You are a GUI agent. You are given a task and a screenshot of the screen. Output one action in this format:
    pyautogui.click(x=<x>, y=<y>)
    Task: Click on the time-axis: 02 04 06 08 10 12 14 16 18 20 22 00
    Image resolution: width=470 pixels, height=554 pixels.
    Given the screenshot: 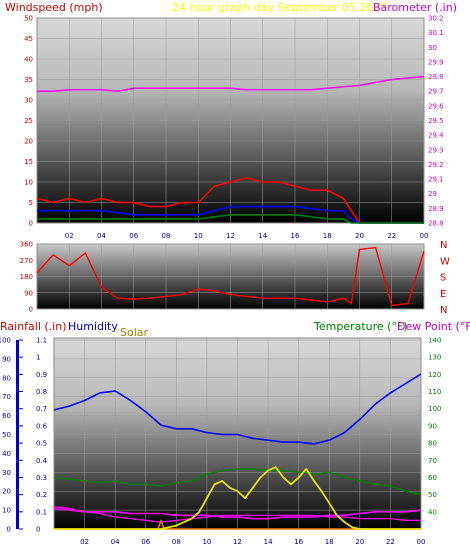 What is the action you would take?
    pyautogui.click(x=247, y=236)
    